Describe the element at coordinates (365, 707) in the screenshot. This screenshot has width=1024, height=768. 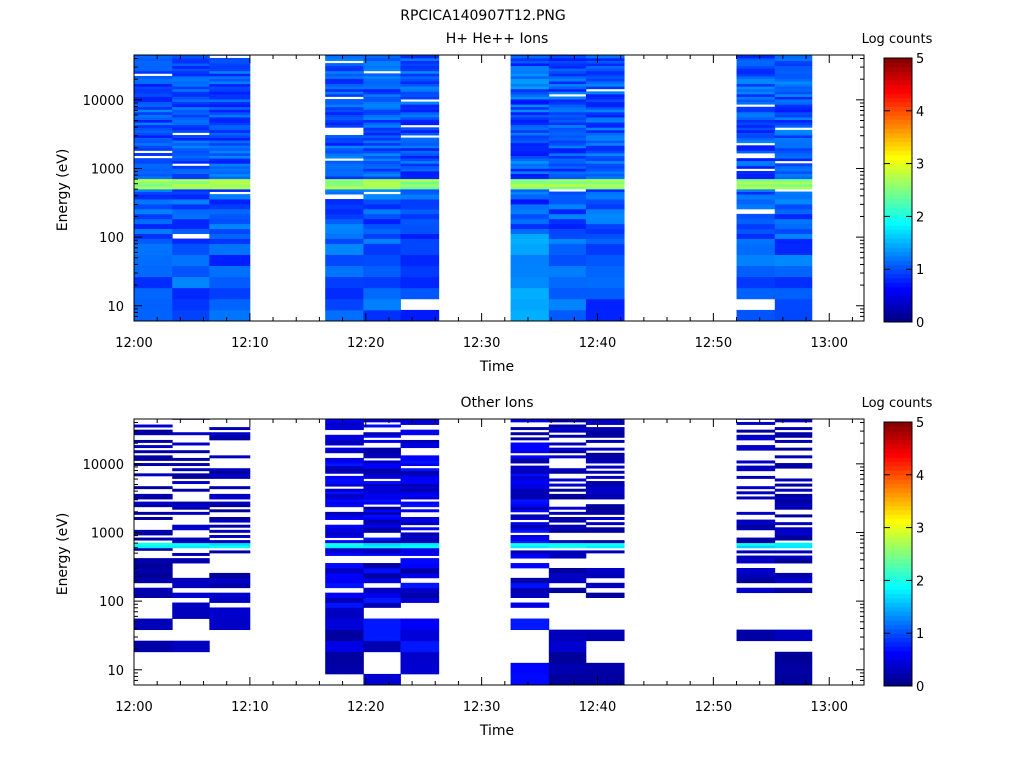
I see `x-tick-label: 12:20` at that location.